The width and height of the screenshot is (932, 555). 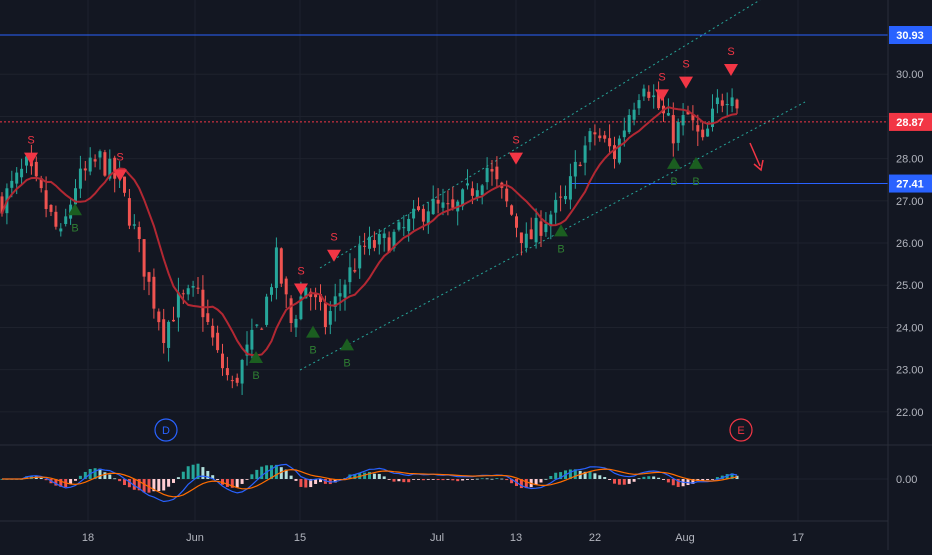 What do you see at coordinates (910, 286) in the screenshot?
I see `price-tick-label: 25.00` at bounding box center [910, 286].